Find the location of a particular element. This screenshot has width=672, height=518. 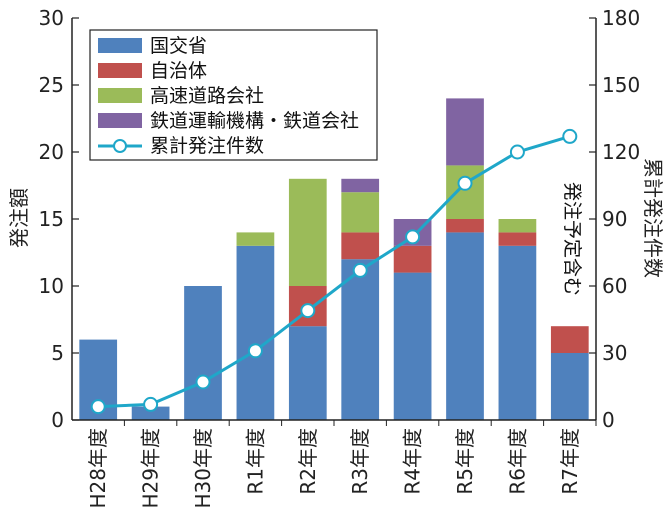

legend: 国交省 自治体 高速道路会社 鉄道運輸機構・鉄道会社 累計発注件数 is located at coordinates (233, 95).